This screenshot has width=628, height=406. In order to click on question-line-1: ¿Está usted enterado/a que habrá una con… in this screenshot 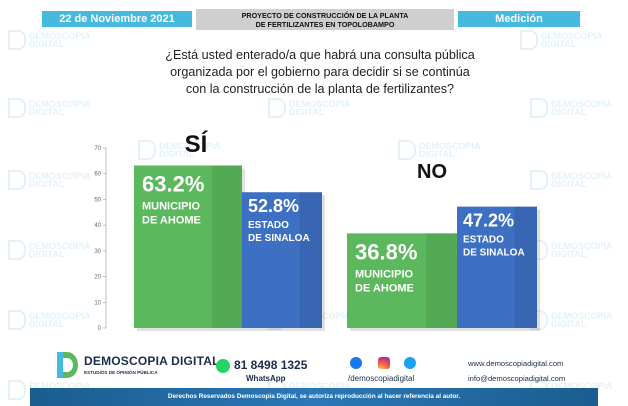, I will do `click(320, 55)`.